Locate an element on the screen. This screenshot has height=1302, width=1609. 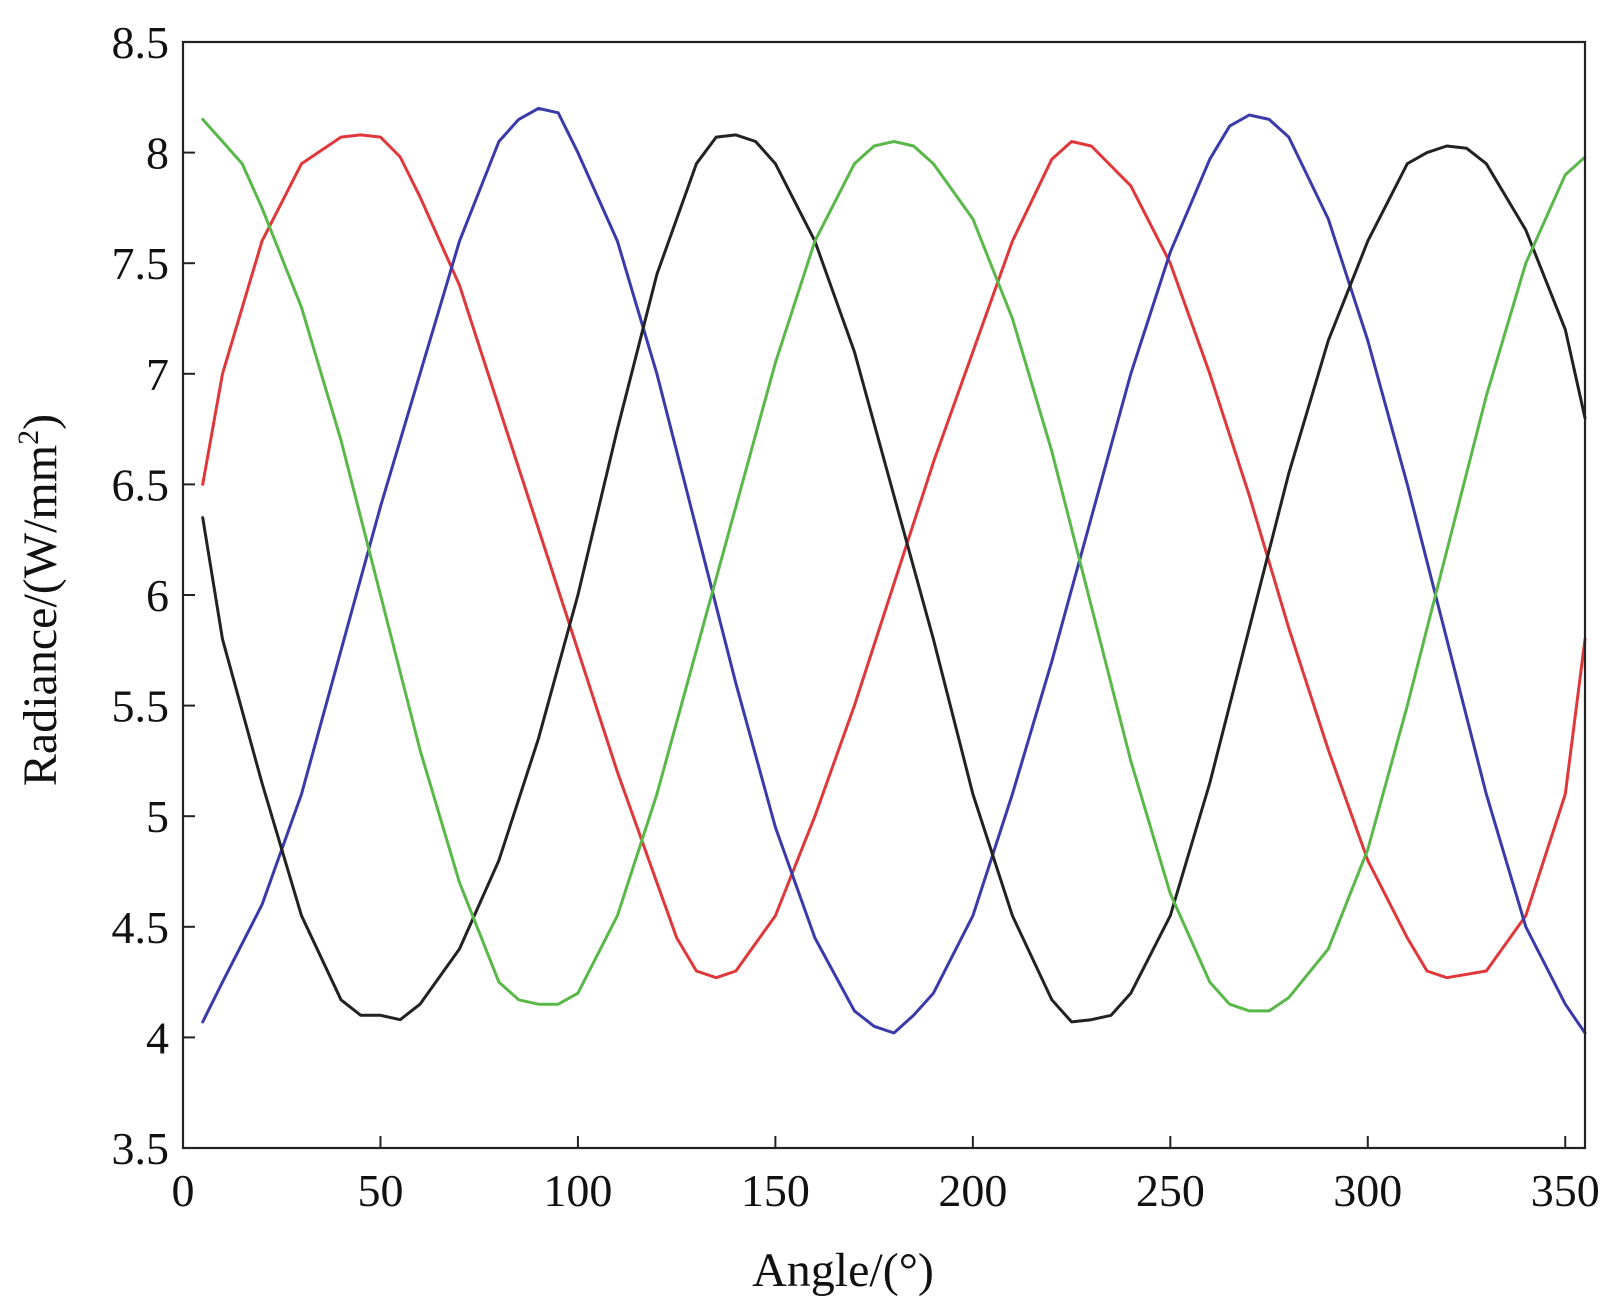
y-axis-ticks: 3.5 4 4.5 5 5.5 6 6.5 7 7.5 8 8.5 is located at coordinates (153, 595).